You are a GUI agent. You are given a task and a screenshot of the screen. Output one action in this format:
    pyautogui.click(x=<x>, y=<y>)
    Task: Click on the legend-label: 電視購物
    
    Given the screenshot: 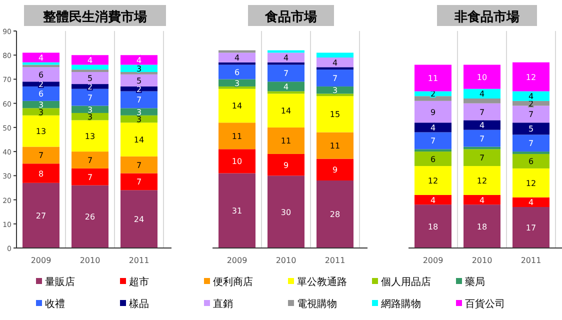 What is the action you would take?
    pyautogui.click(x=317, y=304)
    